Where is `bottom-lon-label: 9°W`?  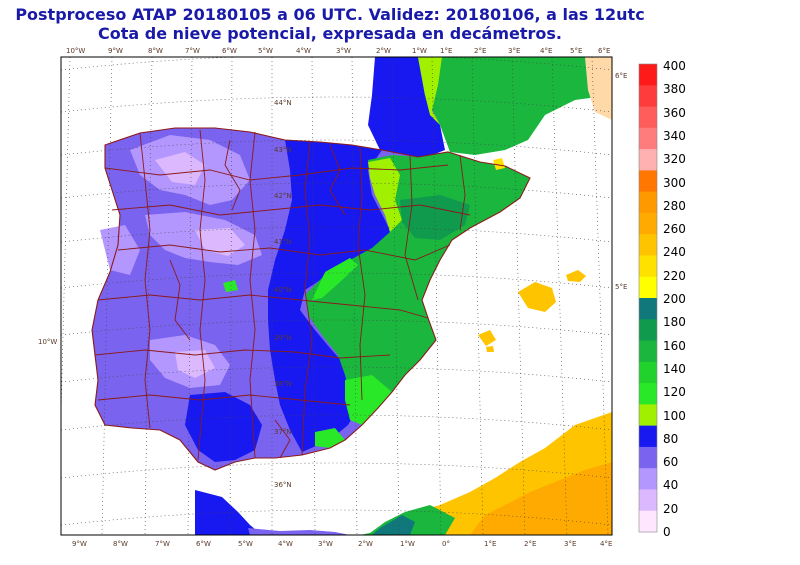 bottom-lon-label: 9°W is located at coordinates (79, 544).